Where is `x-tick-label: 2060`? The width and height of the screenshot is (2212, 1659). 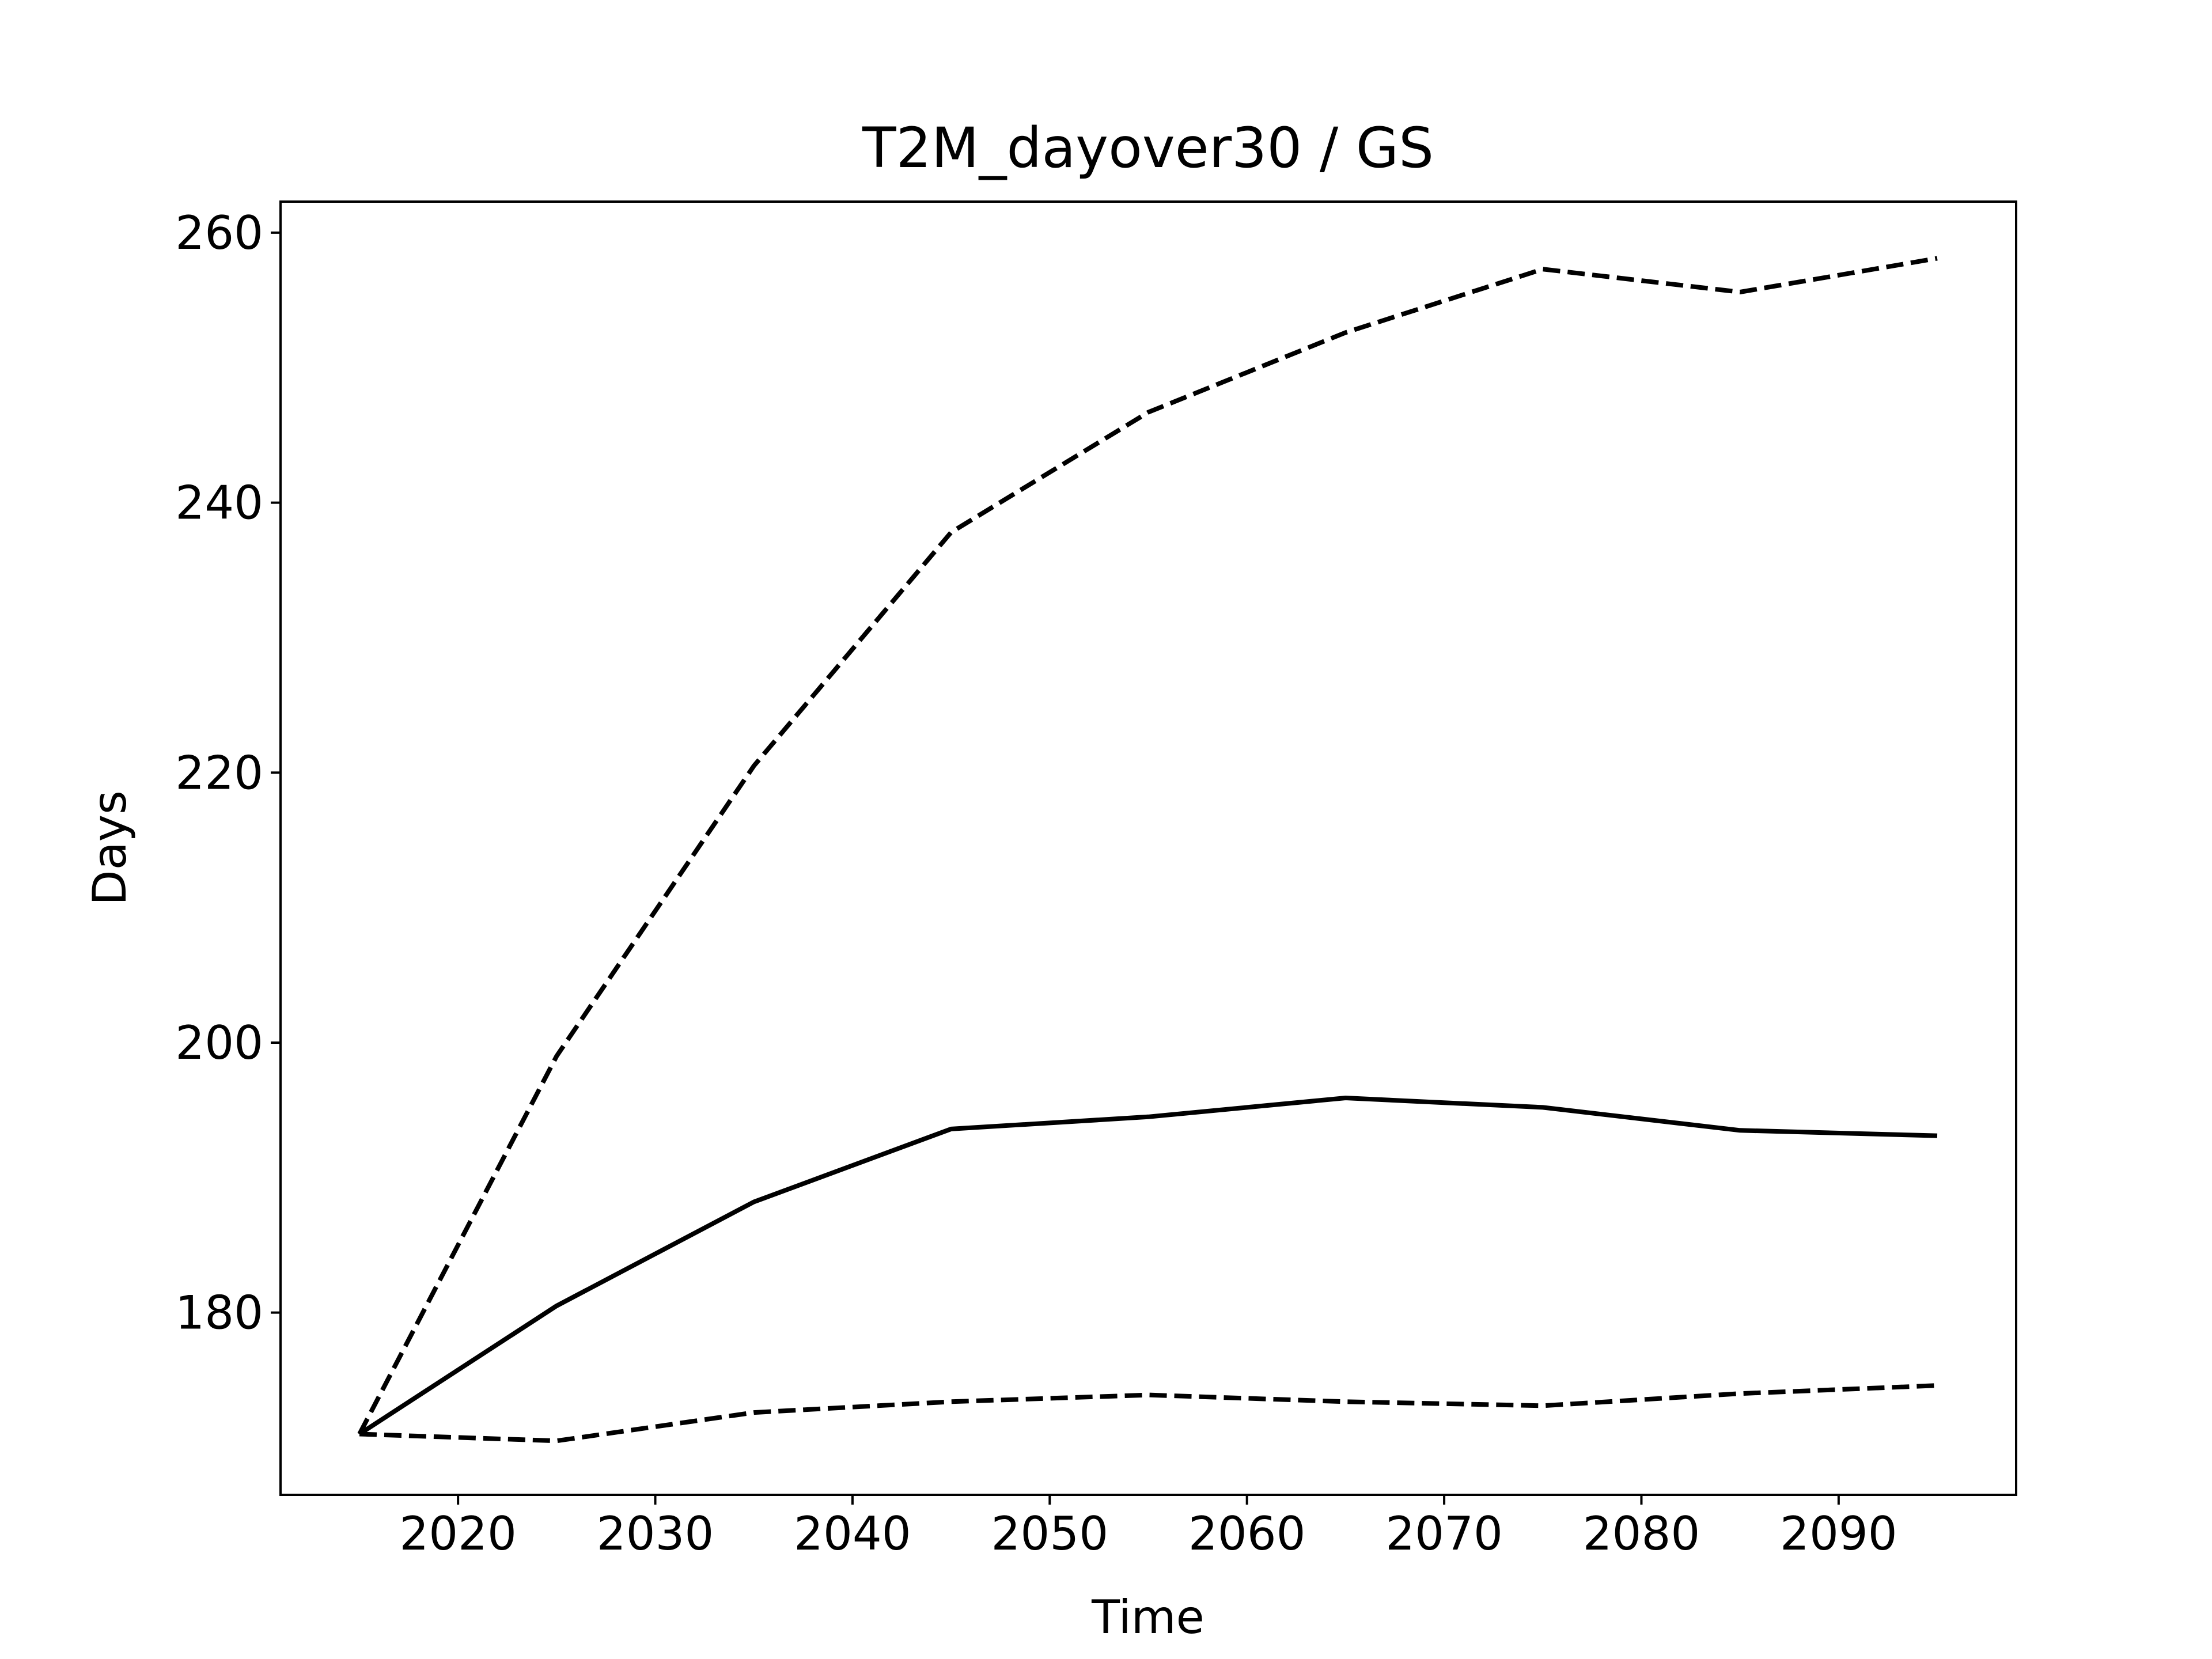 x-tick-label: 2060 is located at coordinates (1247, 1533).